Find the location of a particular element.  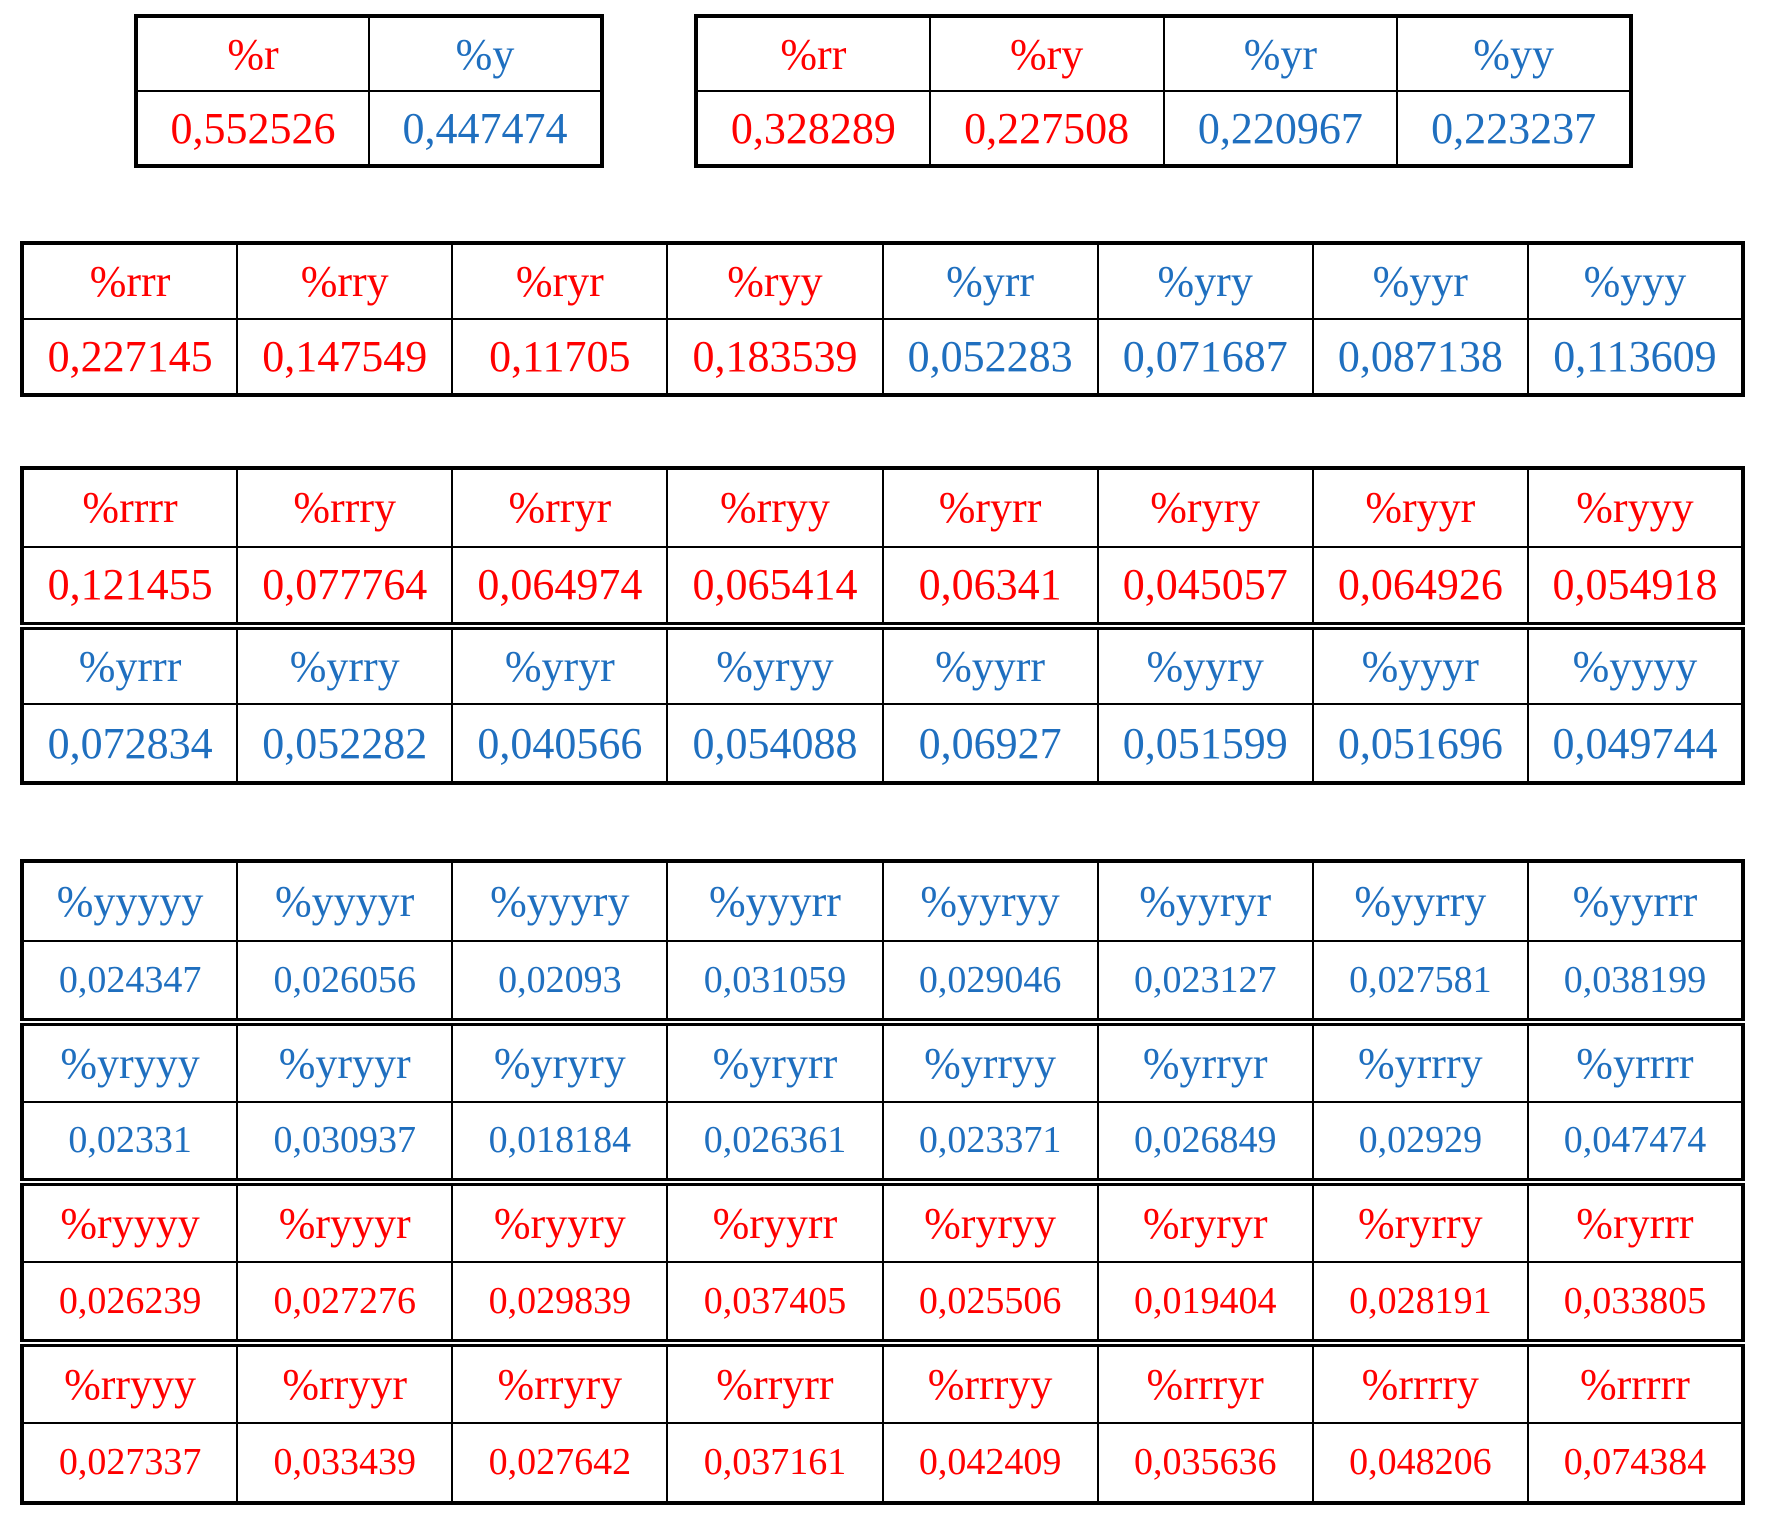

value-cell: 0,227508 is located at coordinates (1046, 128).